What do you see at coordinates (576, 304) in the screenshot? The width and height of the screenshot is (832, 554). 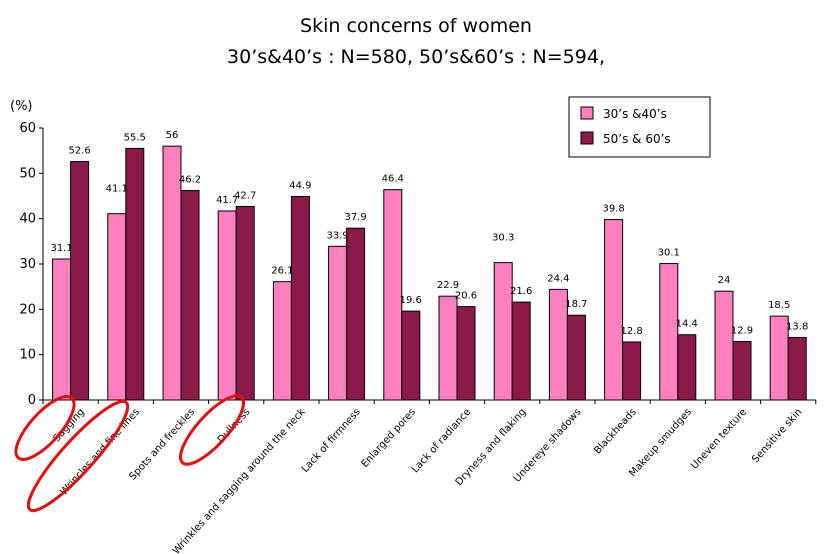 I see `data-label: 18.7` at bounding box center [576, 304].